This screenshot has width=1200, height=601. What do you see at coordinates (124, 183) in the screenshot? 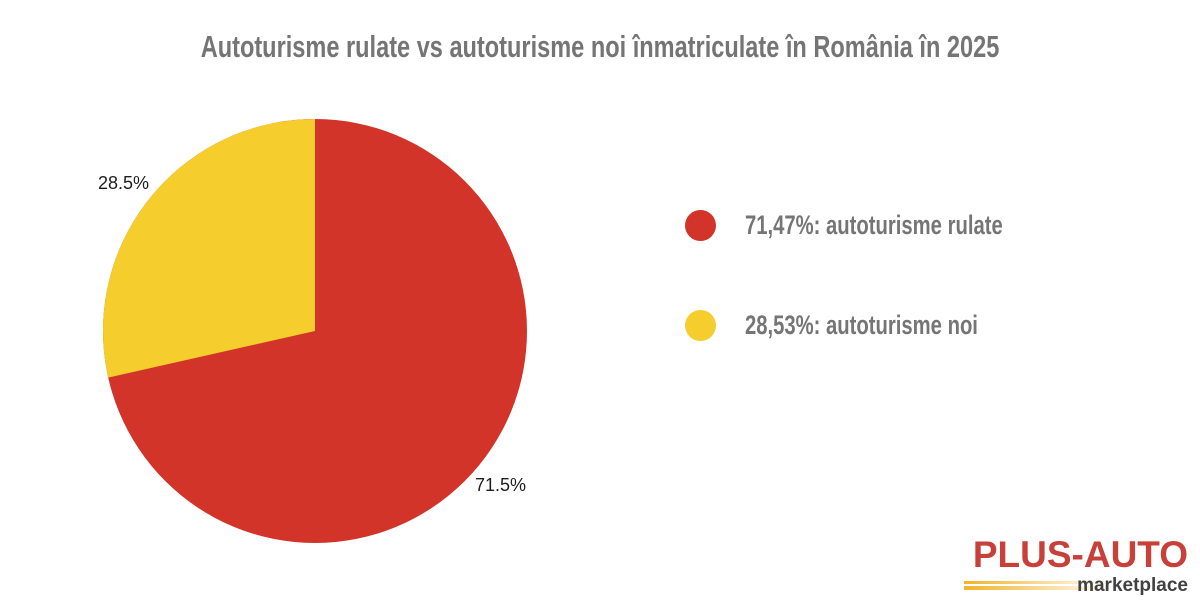
I see `pie-slice-label-noi: 28.5%` at bounding box center [124, 183].